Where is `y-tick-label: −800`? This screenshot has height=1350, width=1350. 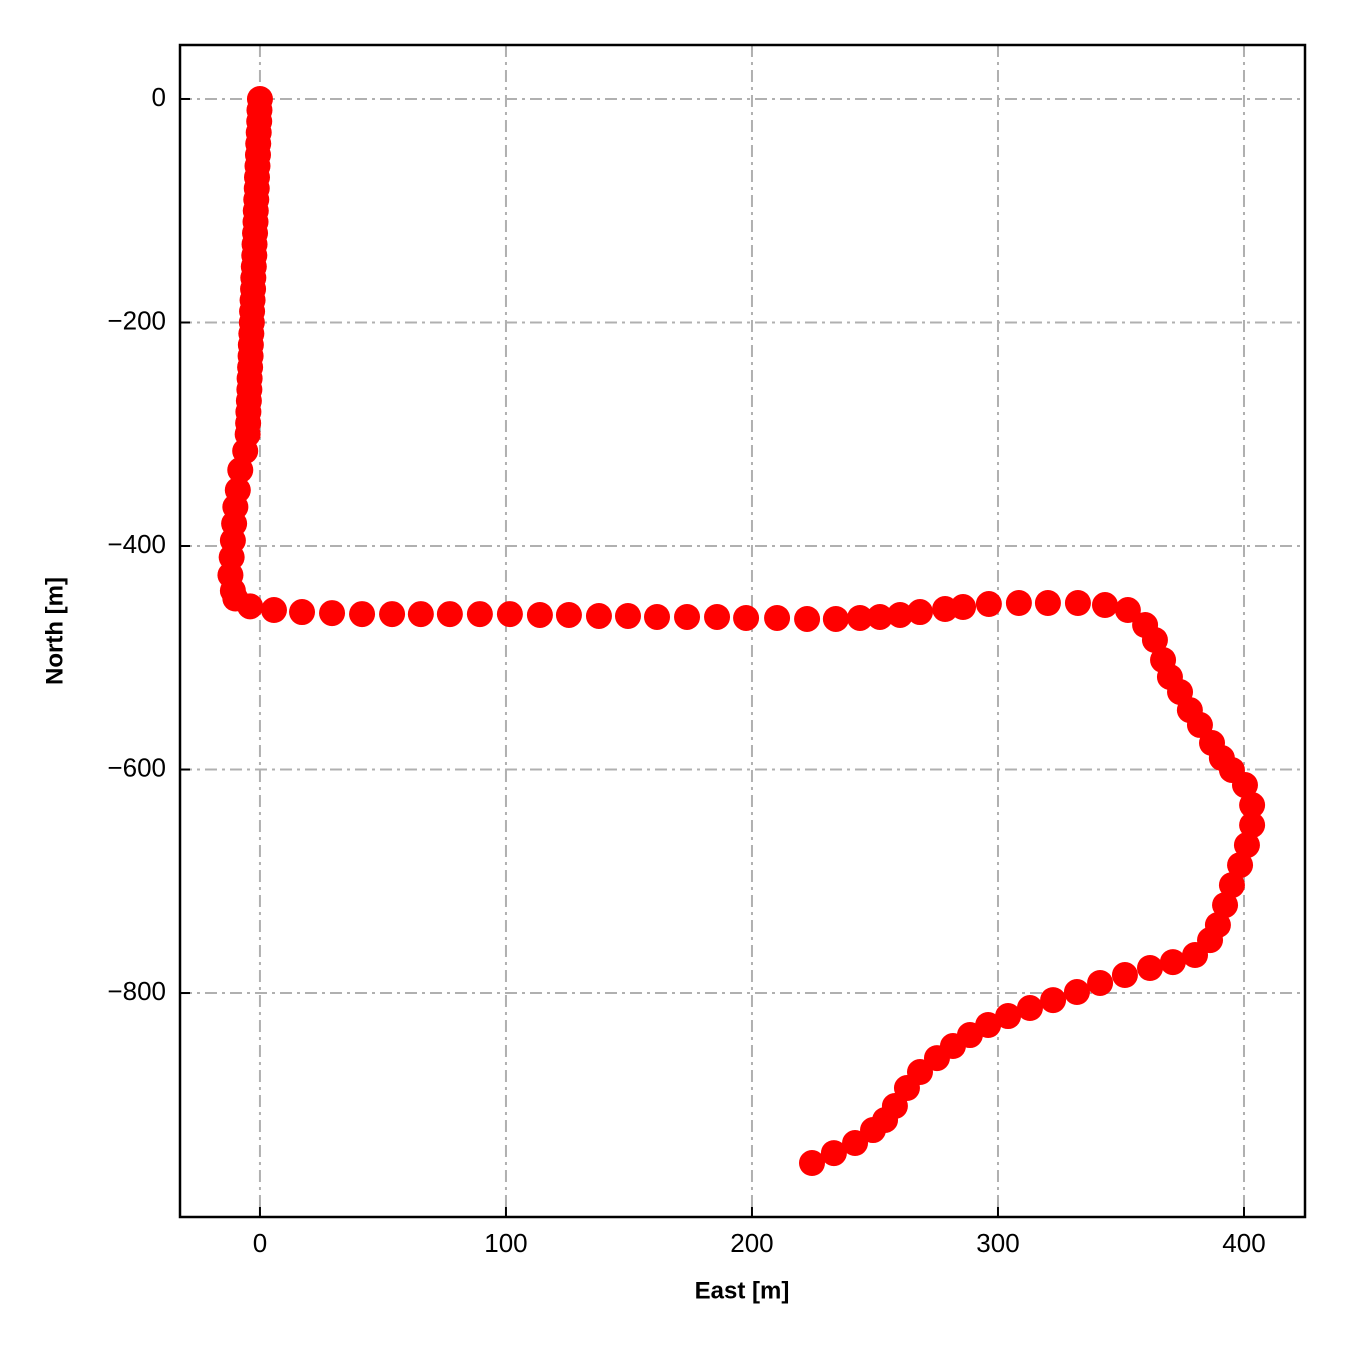
y-tick-label: −800 is located at coordinates (136, 991).